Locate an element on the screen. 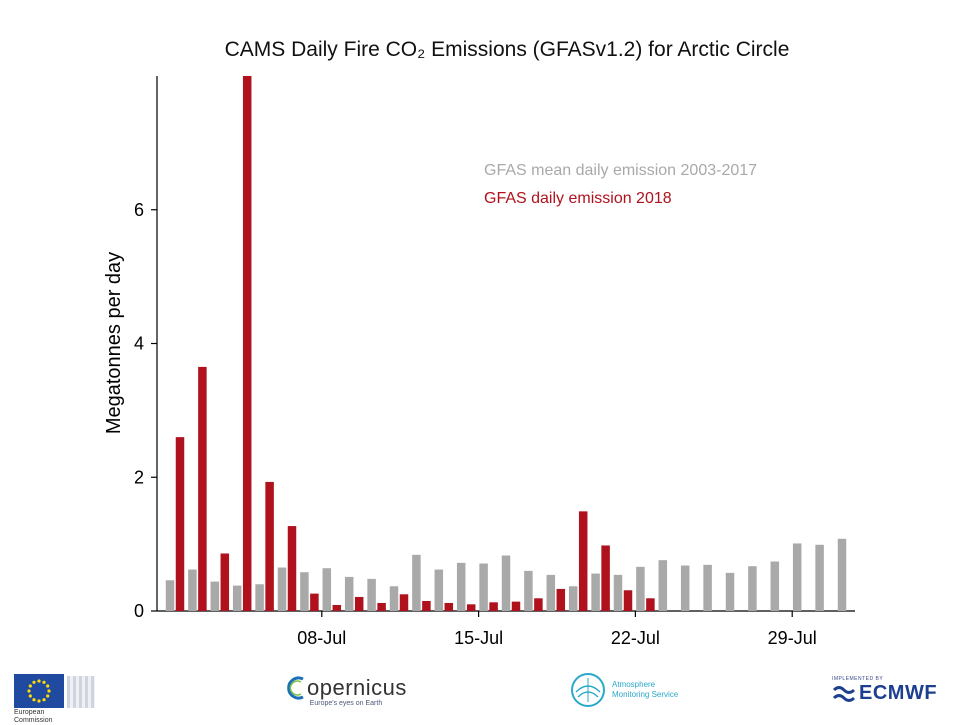  x-tick-label: 15-Jul is located at coordinates (478, 638).